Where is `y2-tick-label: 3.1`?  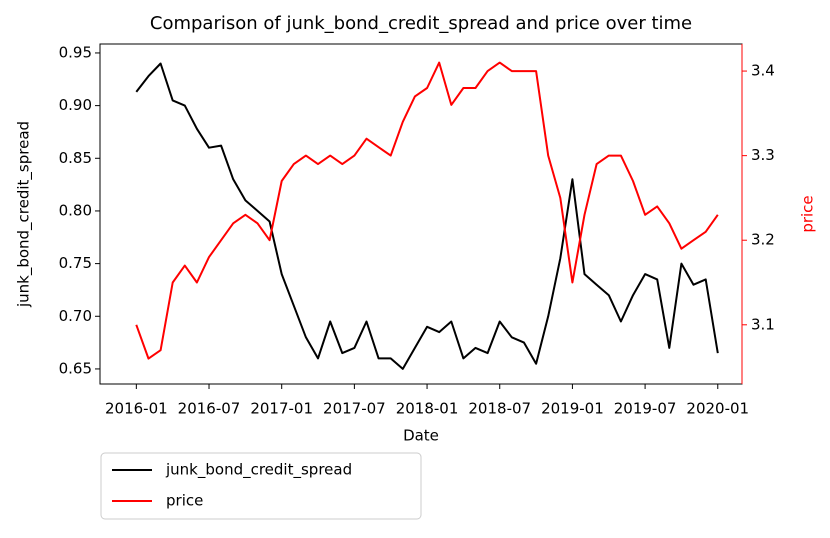
y2-tick-label: 3.1 is located at coordinates (763, 324).